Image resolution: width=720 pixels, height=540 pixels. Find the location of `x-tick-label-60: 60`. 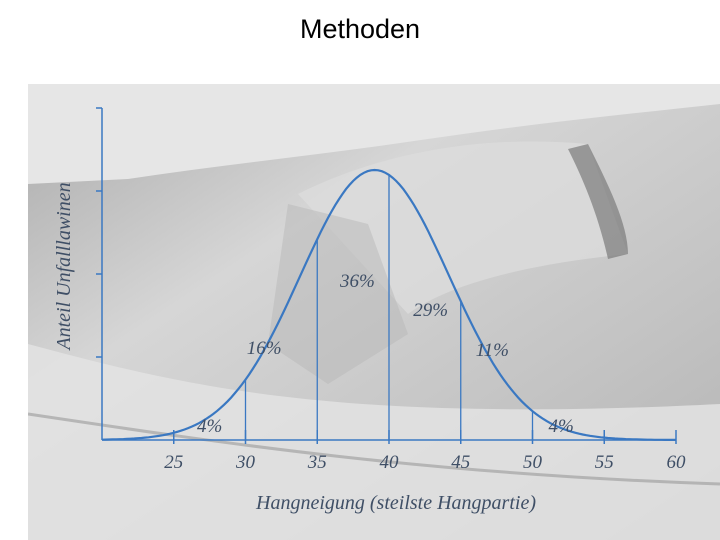

x-tick-label-60: 60 is located at coordinates (677, 462).